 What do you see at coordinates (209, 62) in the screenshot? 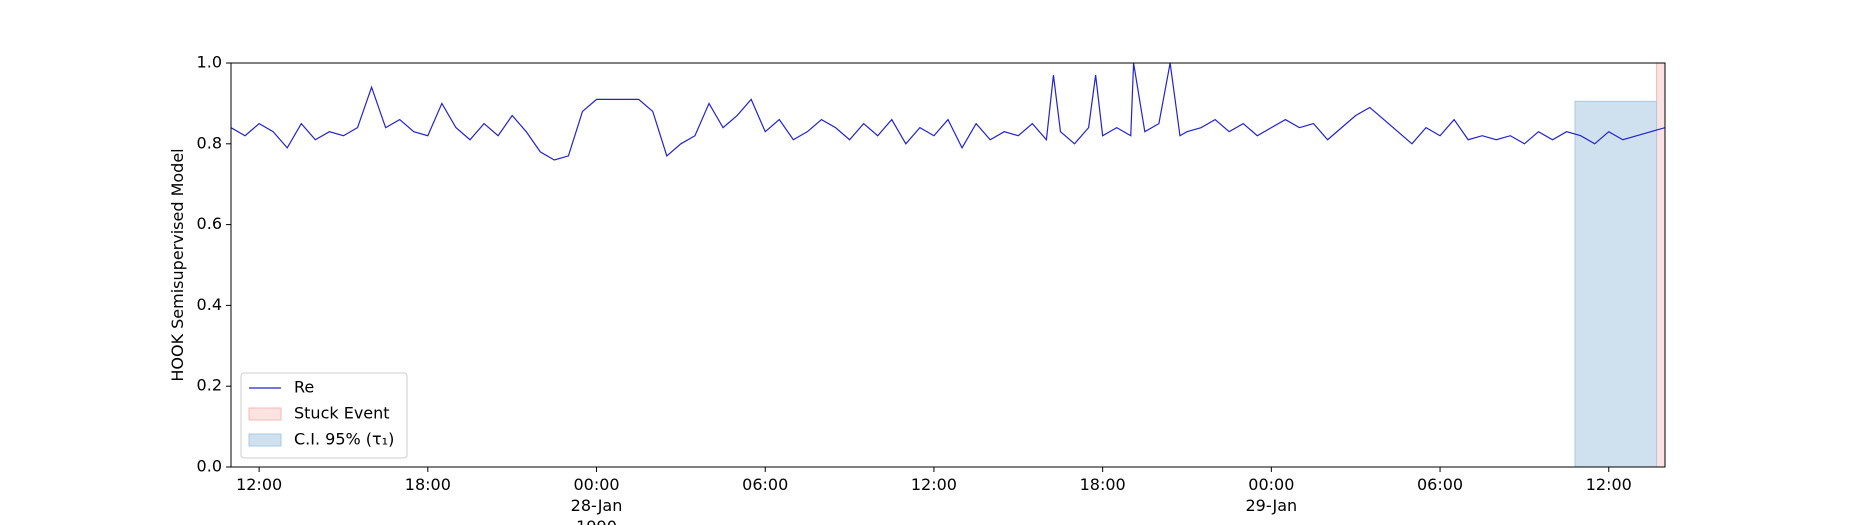
I see `y-tick-label: 1.0` at bounding box center [209, 62].